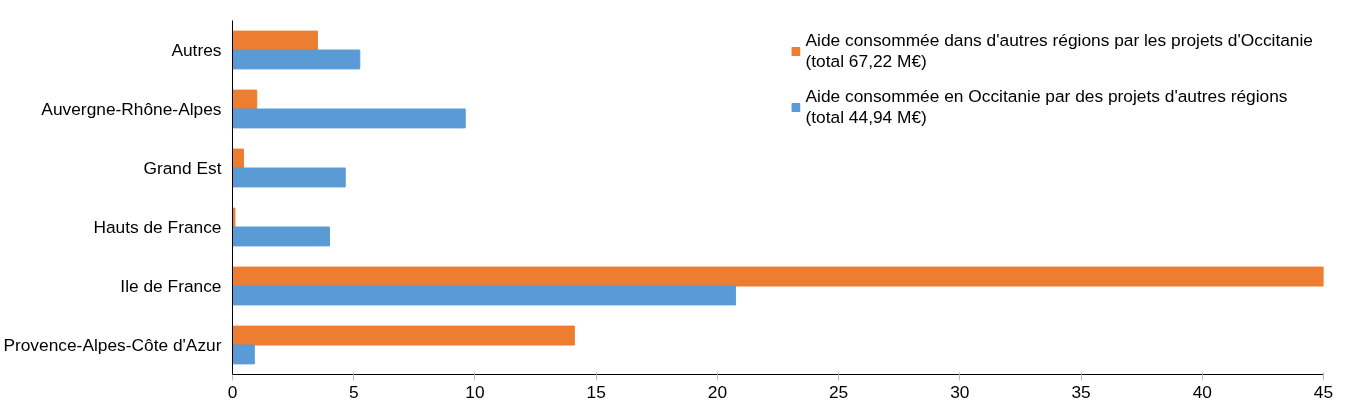 The image size is (1355, 408). I want to click on x-tick-label: 10, so click(475, 391).